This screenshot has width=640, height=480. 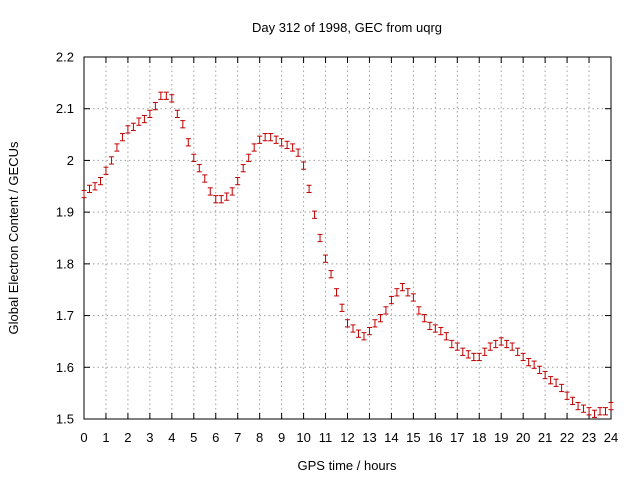 I want to click on y-tick-label: 2.2, so click(x=65, y=57).